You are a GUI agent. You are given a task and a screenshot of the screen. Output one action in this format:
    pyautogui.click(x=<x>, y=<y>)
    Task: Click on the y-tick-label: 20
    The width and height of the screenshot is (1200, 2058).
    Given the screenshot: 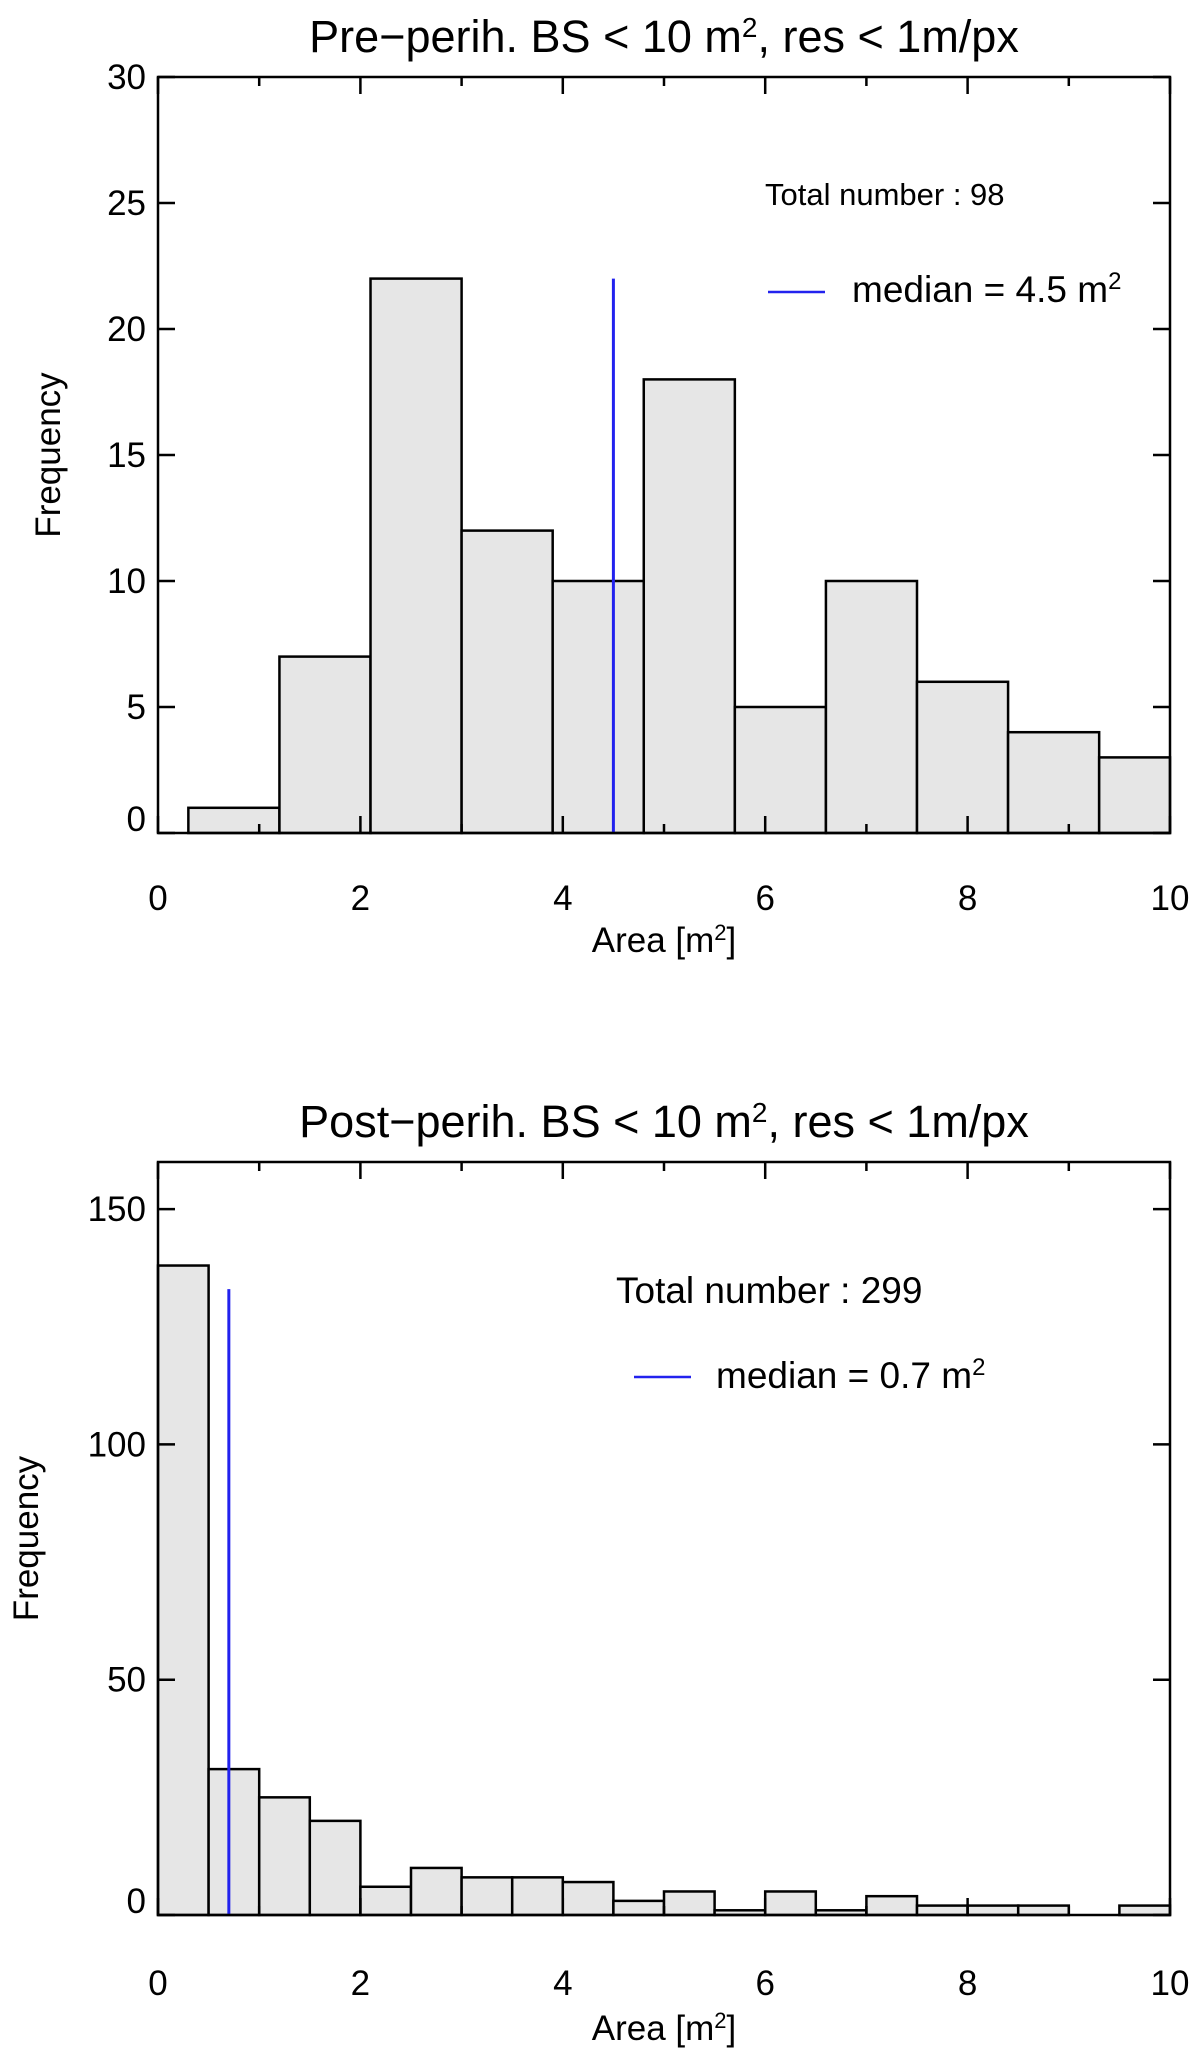 What is the action you would take?
    pyautogui.click(x=126, y=329)
    